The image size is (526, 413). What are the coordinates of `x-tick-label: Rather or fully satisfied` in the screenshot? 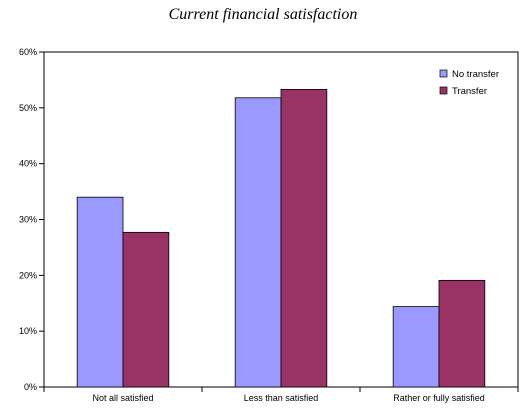 It's located at (439, 398).